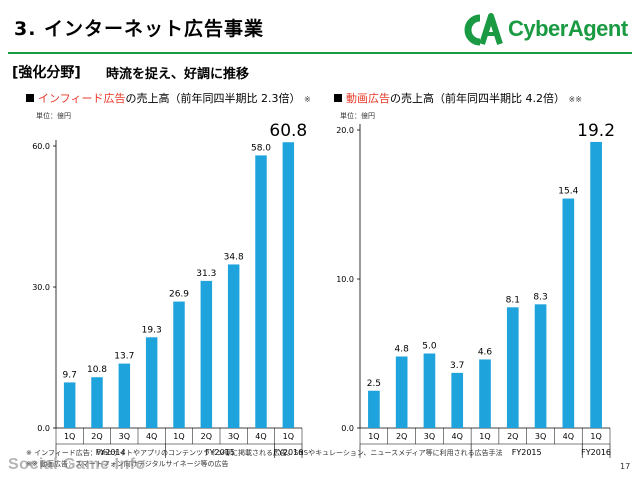 Image resolution: width=640 pixels, height=480 pixels. Describe the element at coordinates (178, 74) in the screenshot. I see `section-description: 時流を捉え、好調に推移` at that location.